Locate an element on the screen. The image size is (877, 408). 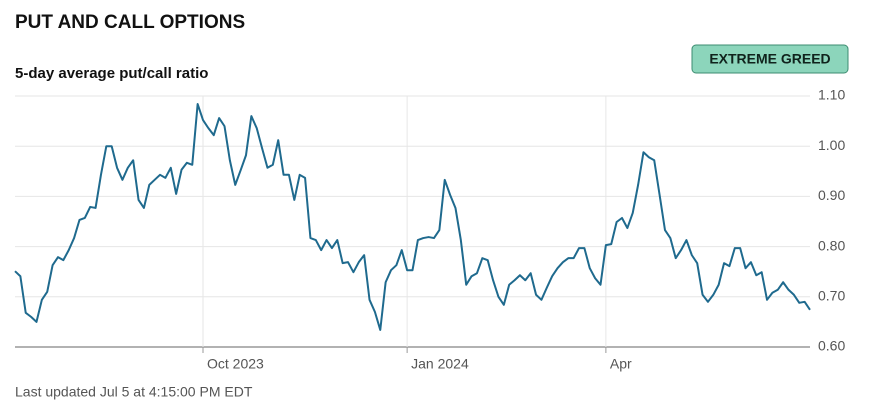
y-tick-label: 0.60 is located at coordinates (831, 346).